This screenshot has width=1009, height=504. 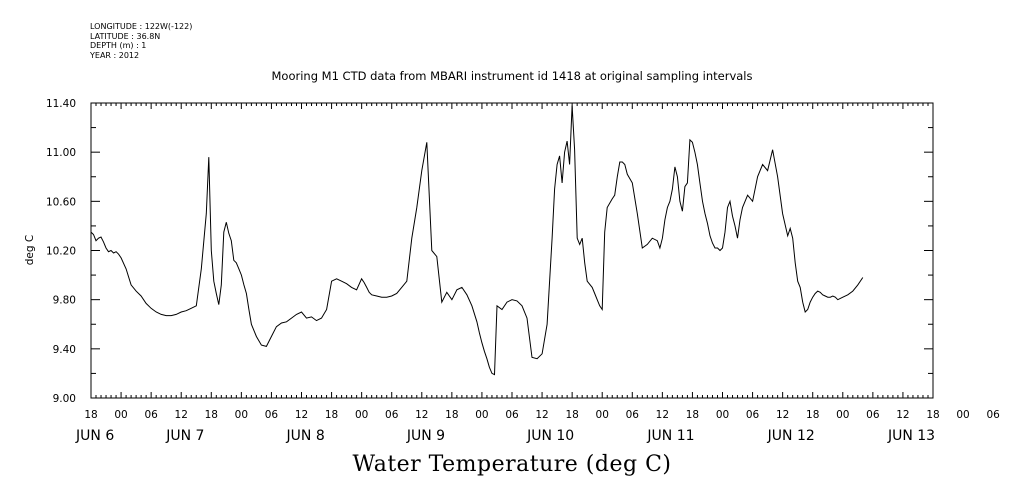 What do you see at coordinates (791, 436) in the screenshot?
I see `x-day-label: JUN 12` at bounding box center [791, 436].